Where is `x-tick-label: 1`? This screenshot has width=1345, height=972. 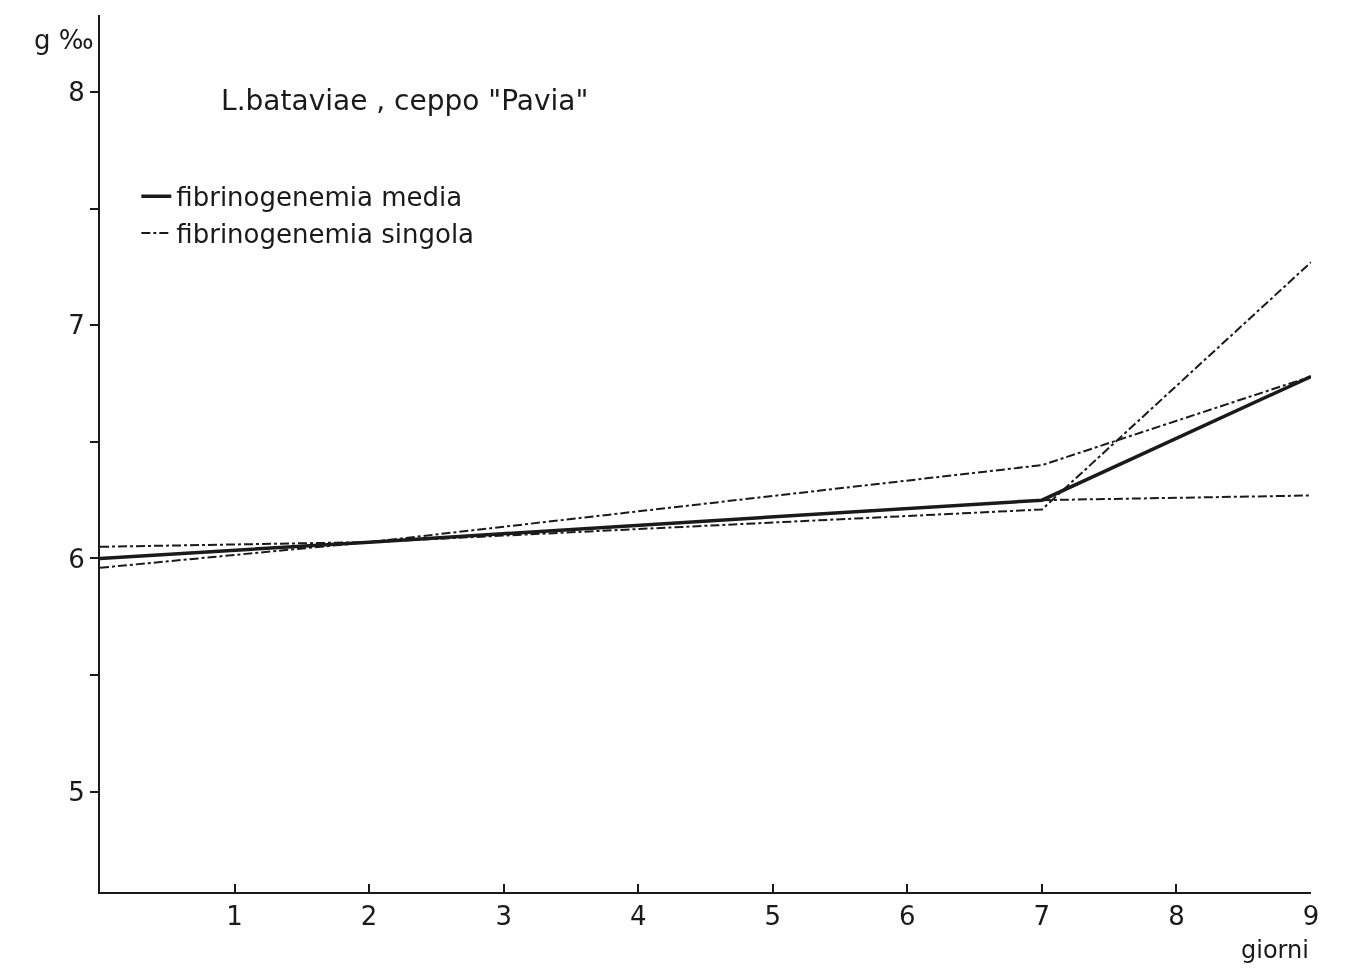
x-tick-label: 1 is located at coordinates (234, 916).